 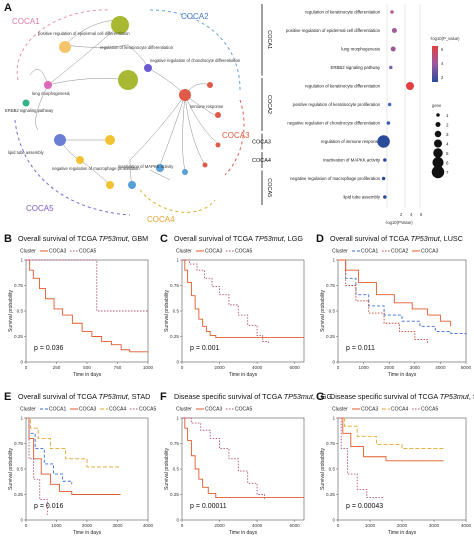 What do you see at coordinates (257, 525) in the screenshot?
I see `km-xtick-label: 4000` at bounding box center [257, 525].